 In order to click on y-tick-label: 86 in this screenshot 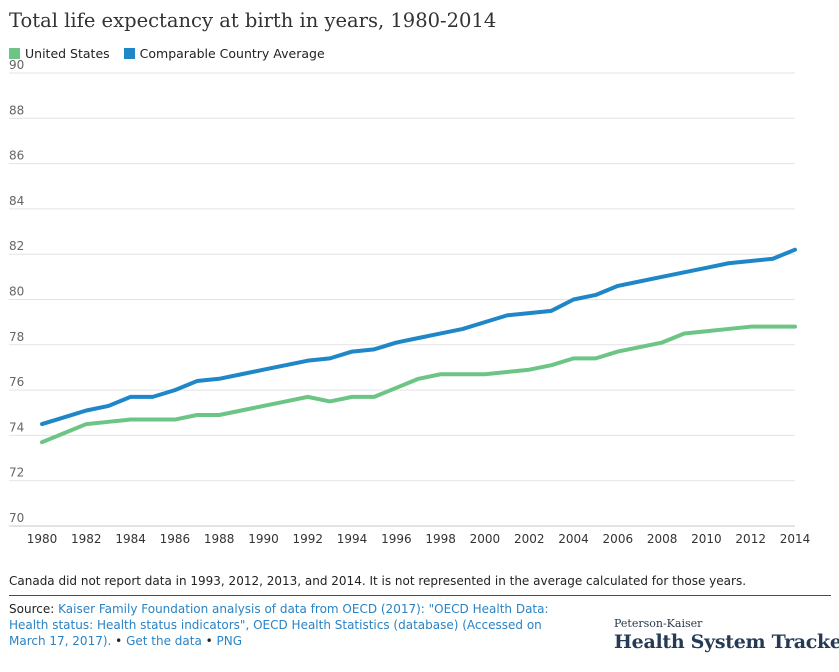, I will do `click(16, 156)`.